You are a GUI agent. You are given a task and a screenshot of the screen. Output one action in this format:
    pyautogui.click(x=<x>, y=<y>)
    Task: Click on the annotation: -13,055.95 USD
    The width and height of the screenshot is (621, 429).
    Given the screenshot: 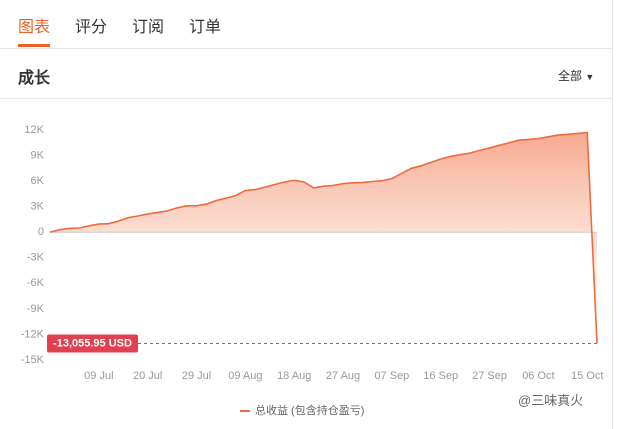 What is the action you would take?
    pyautogui.click(x=92, y=343)
    